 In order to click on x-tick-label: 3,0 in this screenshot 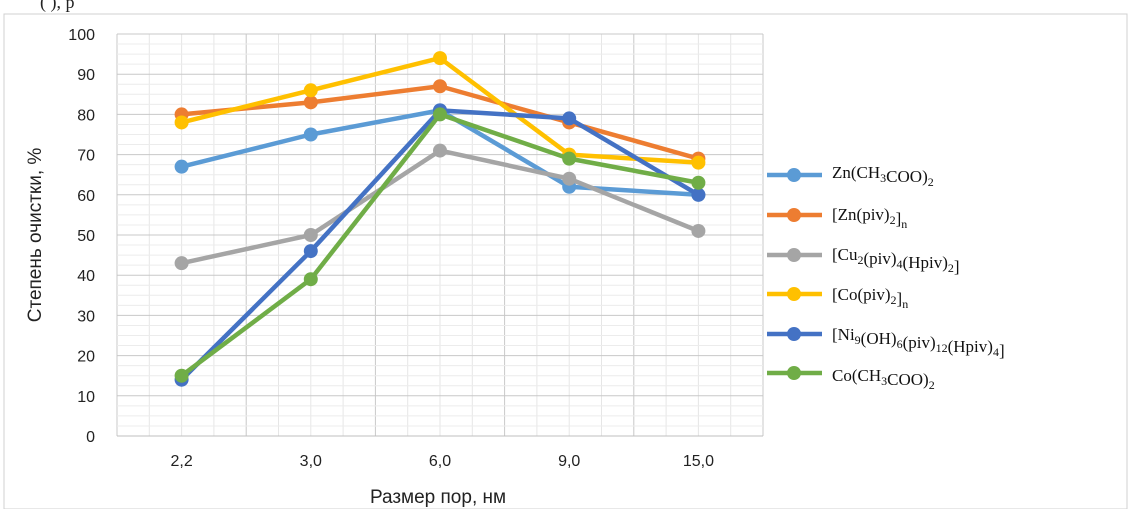, I will do `click(311, 461)`.